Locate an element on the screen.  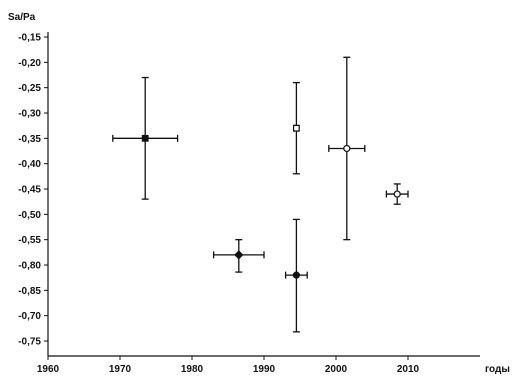
y-tick-label: -0,85 is located at coordinates (29, 291).